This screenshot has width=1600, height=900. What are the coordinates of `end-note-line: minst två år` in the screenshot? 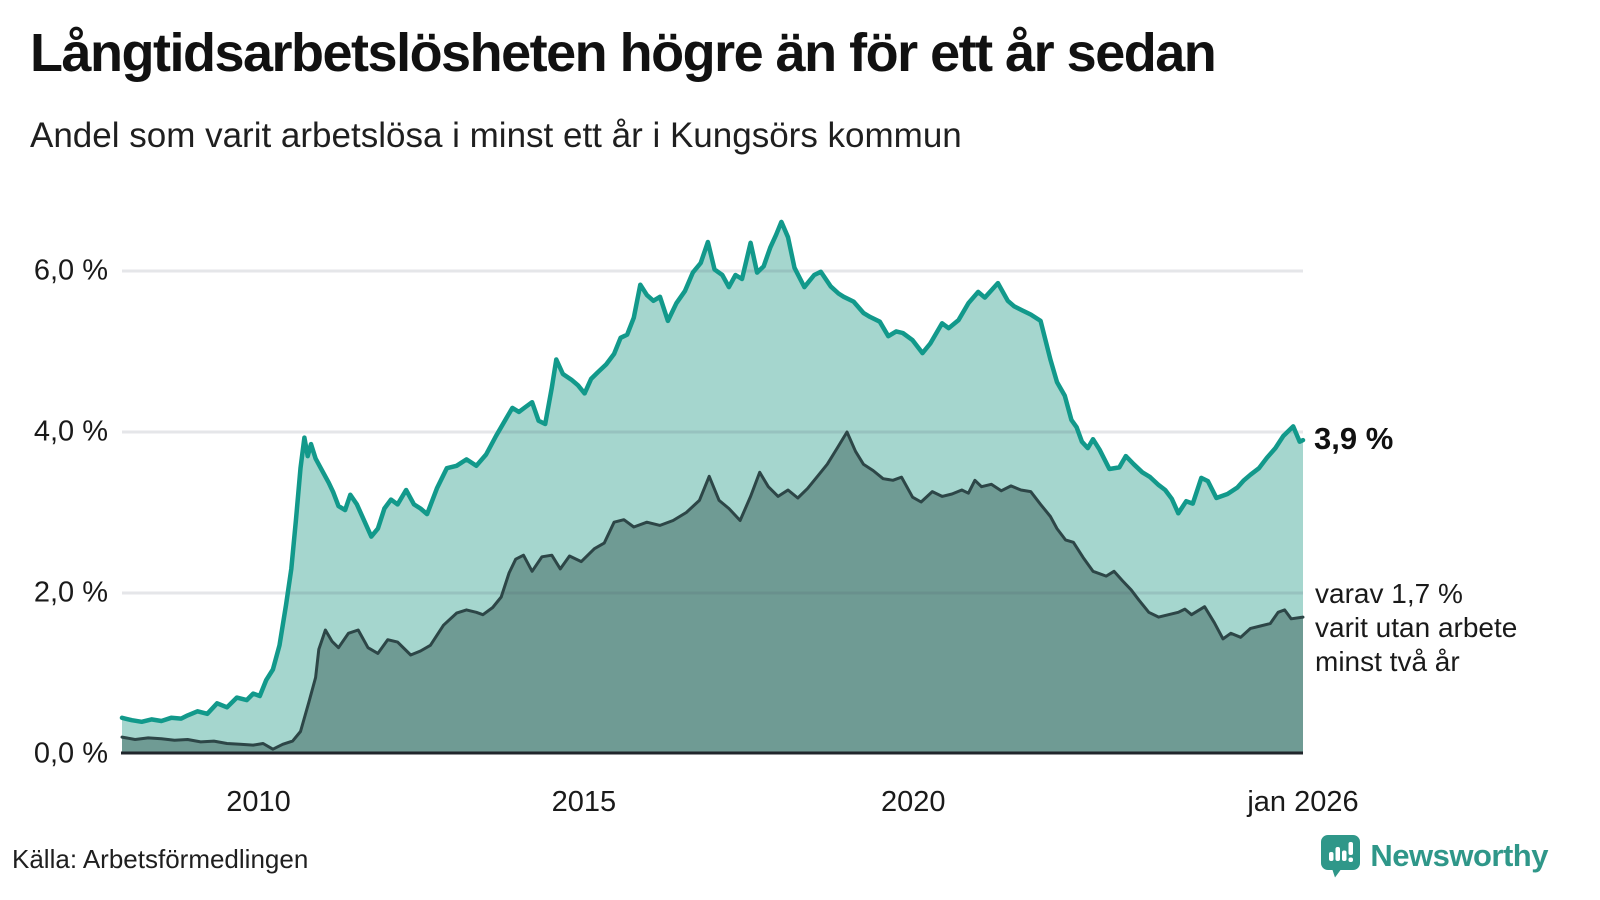 It's located at (1387, 662).